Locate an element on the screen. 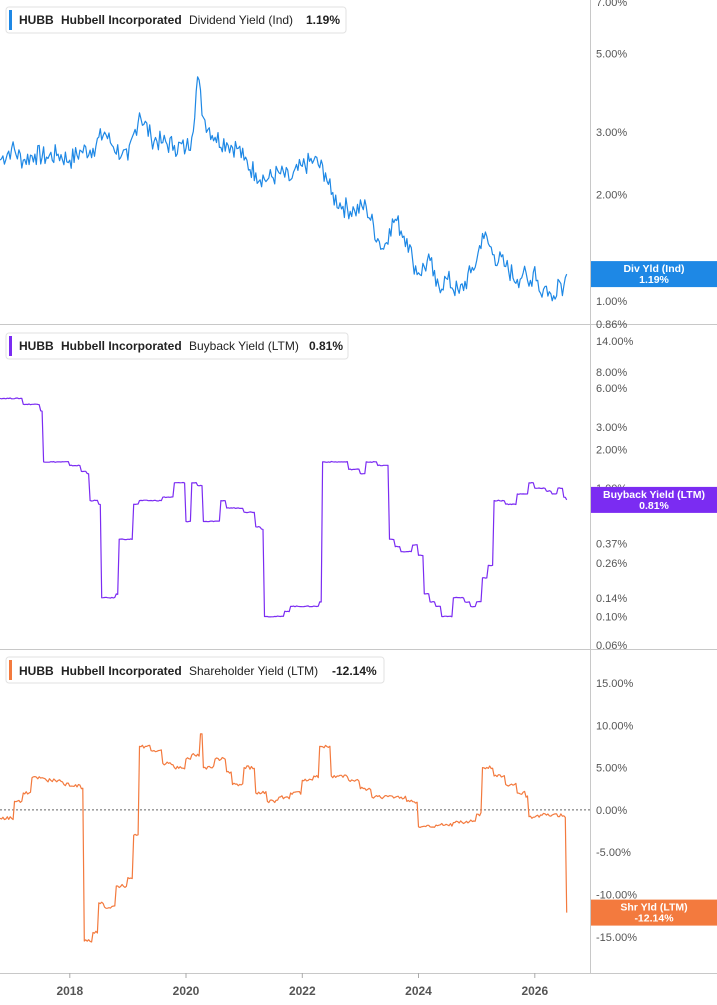  y-tick-label: -15.00% is located at coordinates (616, 938).